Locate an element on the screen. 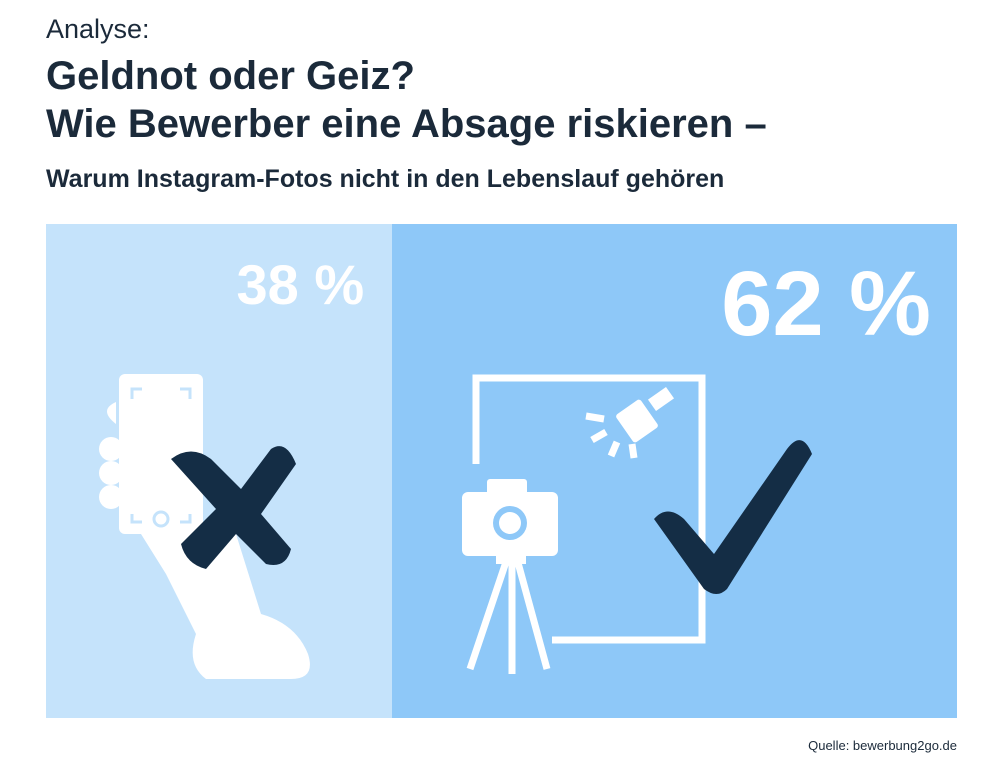 The width and height of the screenshot is (1000, 767). photo-studio-icon is located at coordinates (637, 524).